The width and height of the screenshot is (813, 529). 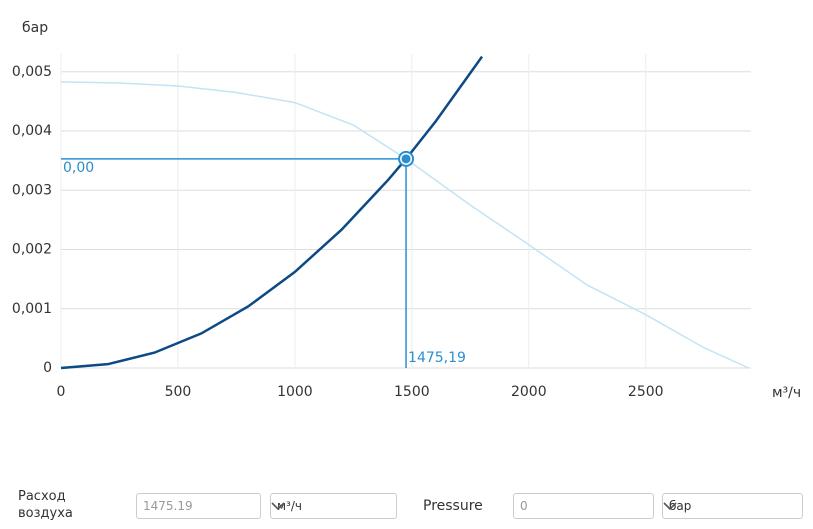 I want to click on y-tick-label: 0,002, so click(x=32, y=250).